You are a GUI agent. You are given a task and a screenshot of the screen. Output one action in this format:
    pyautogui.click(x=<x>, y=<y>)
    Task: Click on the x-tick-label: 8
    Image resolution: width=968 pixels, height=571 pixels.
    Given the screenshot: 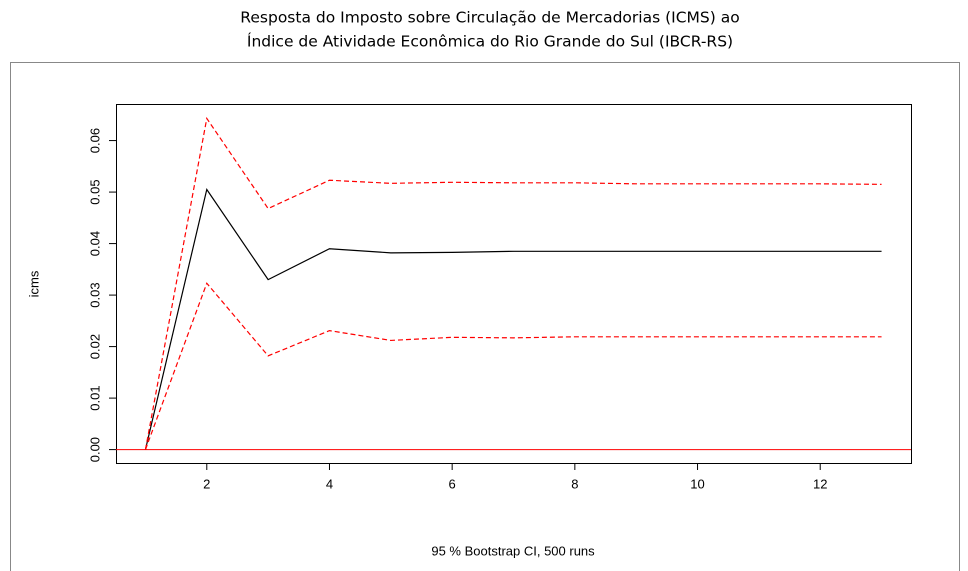 What is the action you would take?
    pyautogui.click(x=574, y=483)
    